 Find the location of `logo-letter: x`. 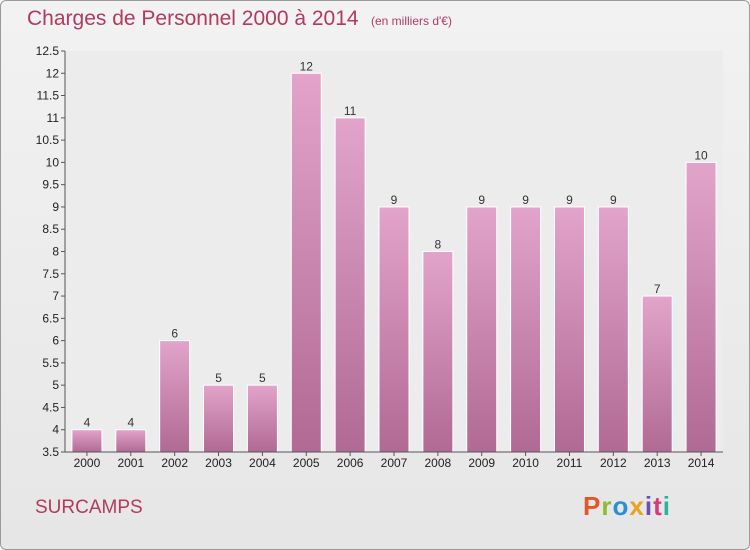

logo-letter: x is located at coordinates (637, 506).